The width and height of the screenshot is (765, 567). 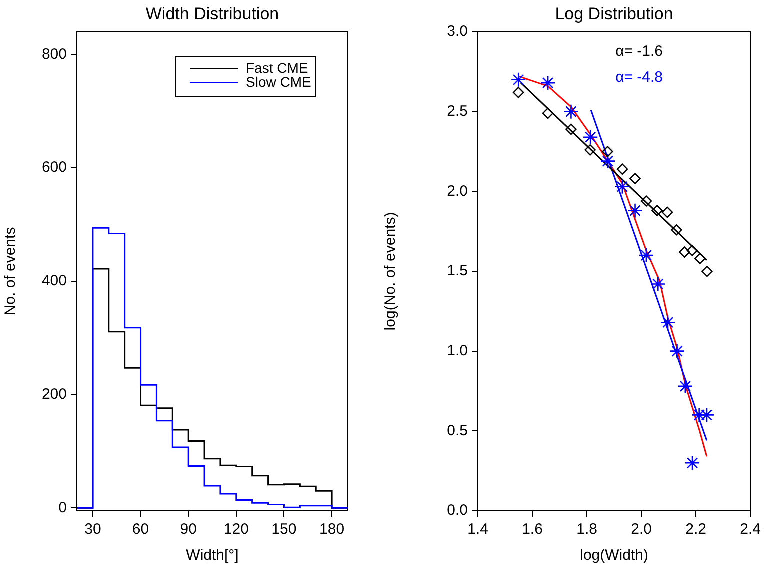 I want to click on y-tick-label: 1.5, so click(x=457, y=271).